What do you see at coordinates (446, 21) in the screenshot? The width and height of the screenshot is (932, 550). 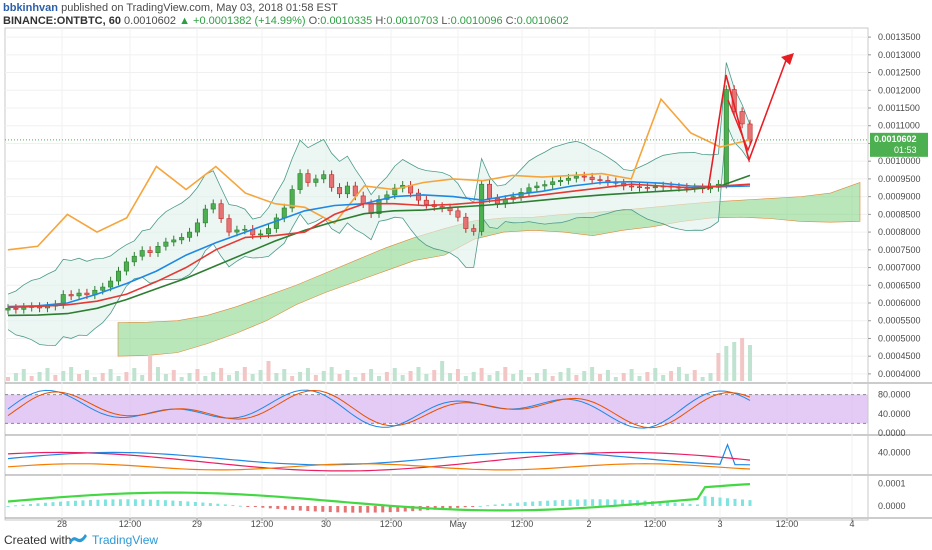 I see `low-label: L:` at bounding box center [446, 21].